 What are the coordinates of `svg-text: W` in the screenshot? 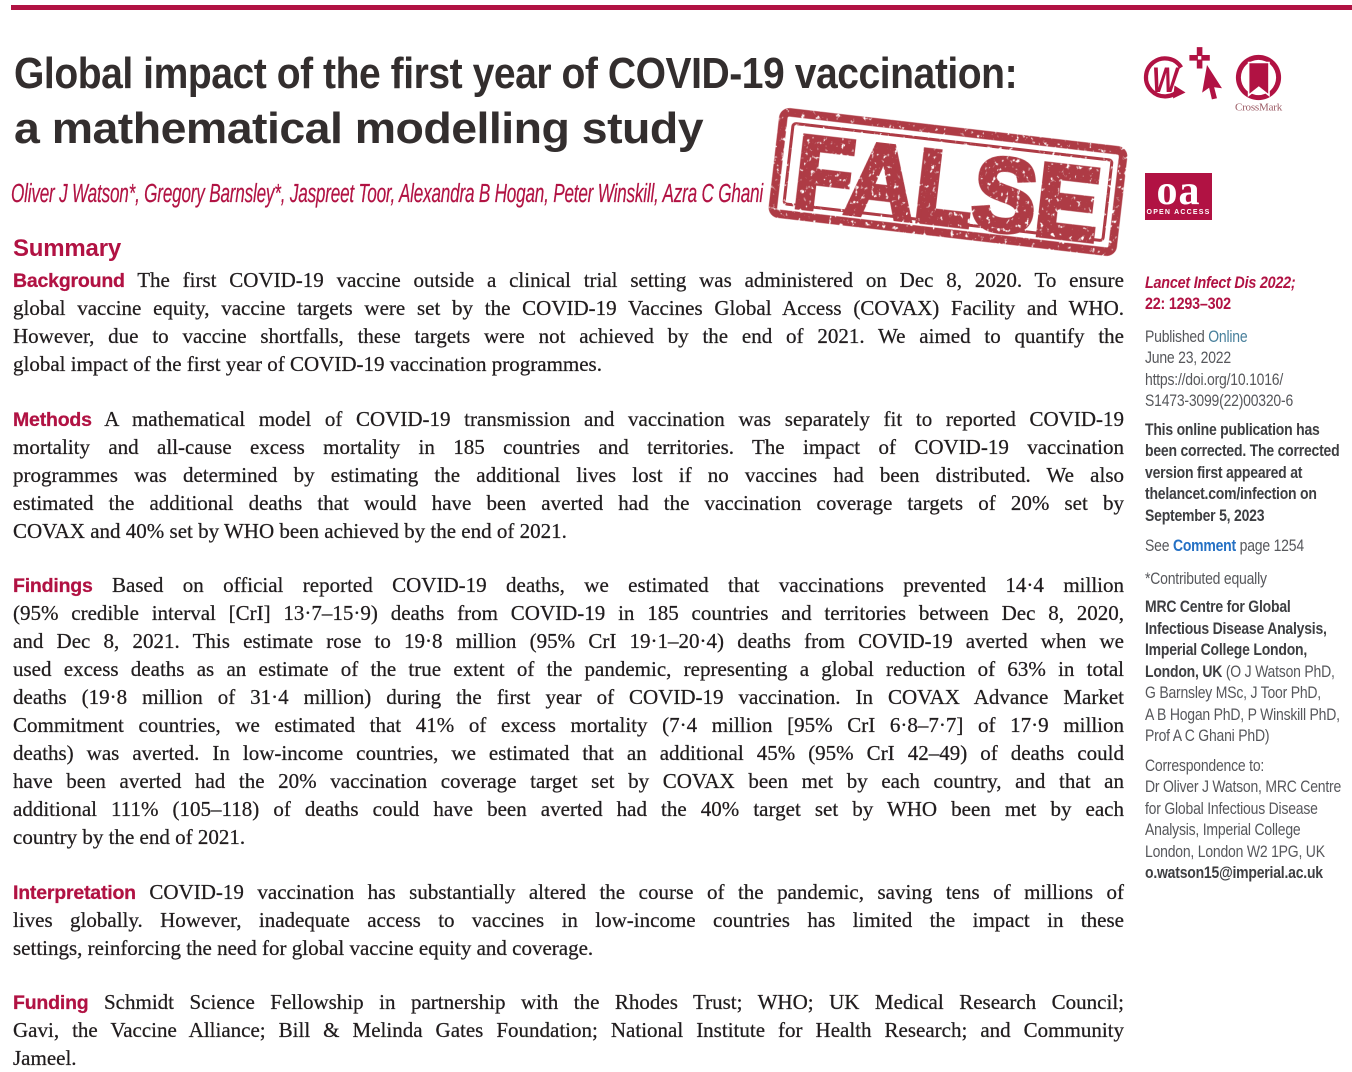 It's located at (1166, 80).